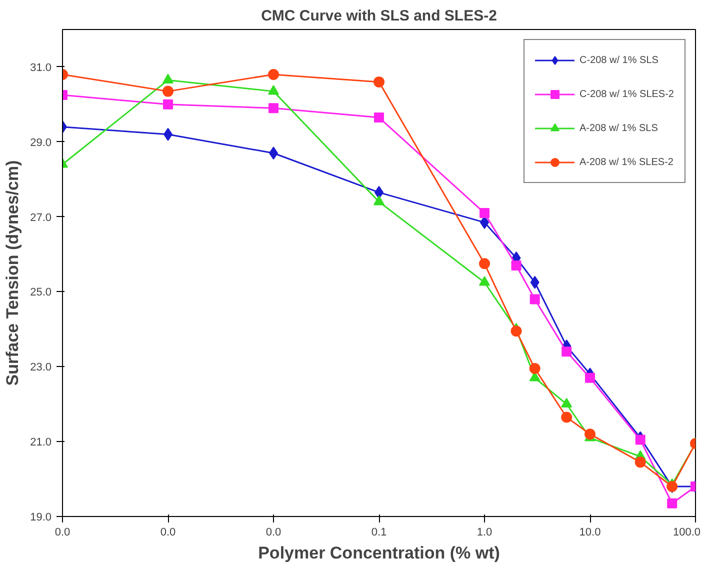  Describe the element at coordinates (41, 68) in the screenshot. I see `y-tick-label: 31.0` at that location.